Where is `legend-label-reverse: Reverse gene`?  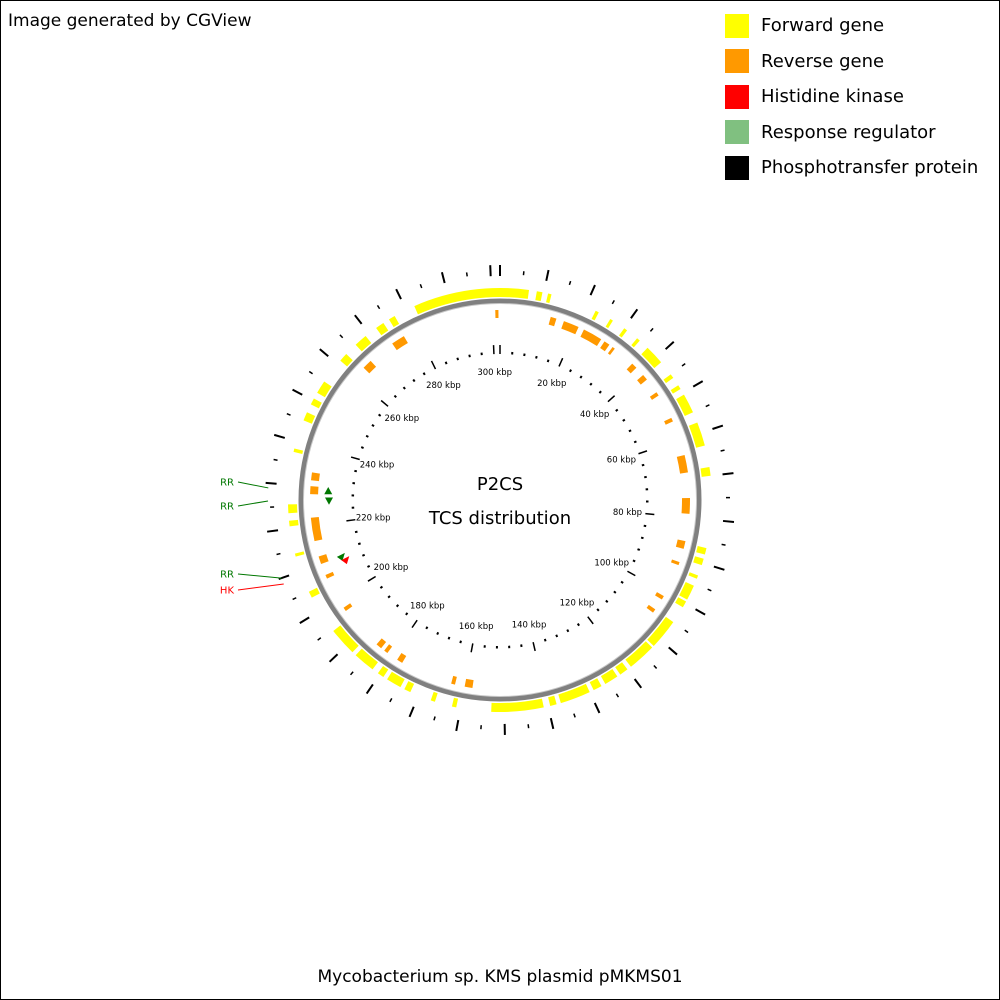 legend-label-reverse: Reverse gene is located at coordinates (823, 61).